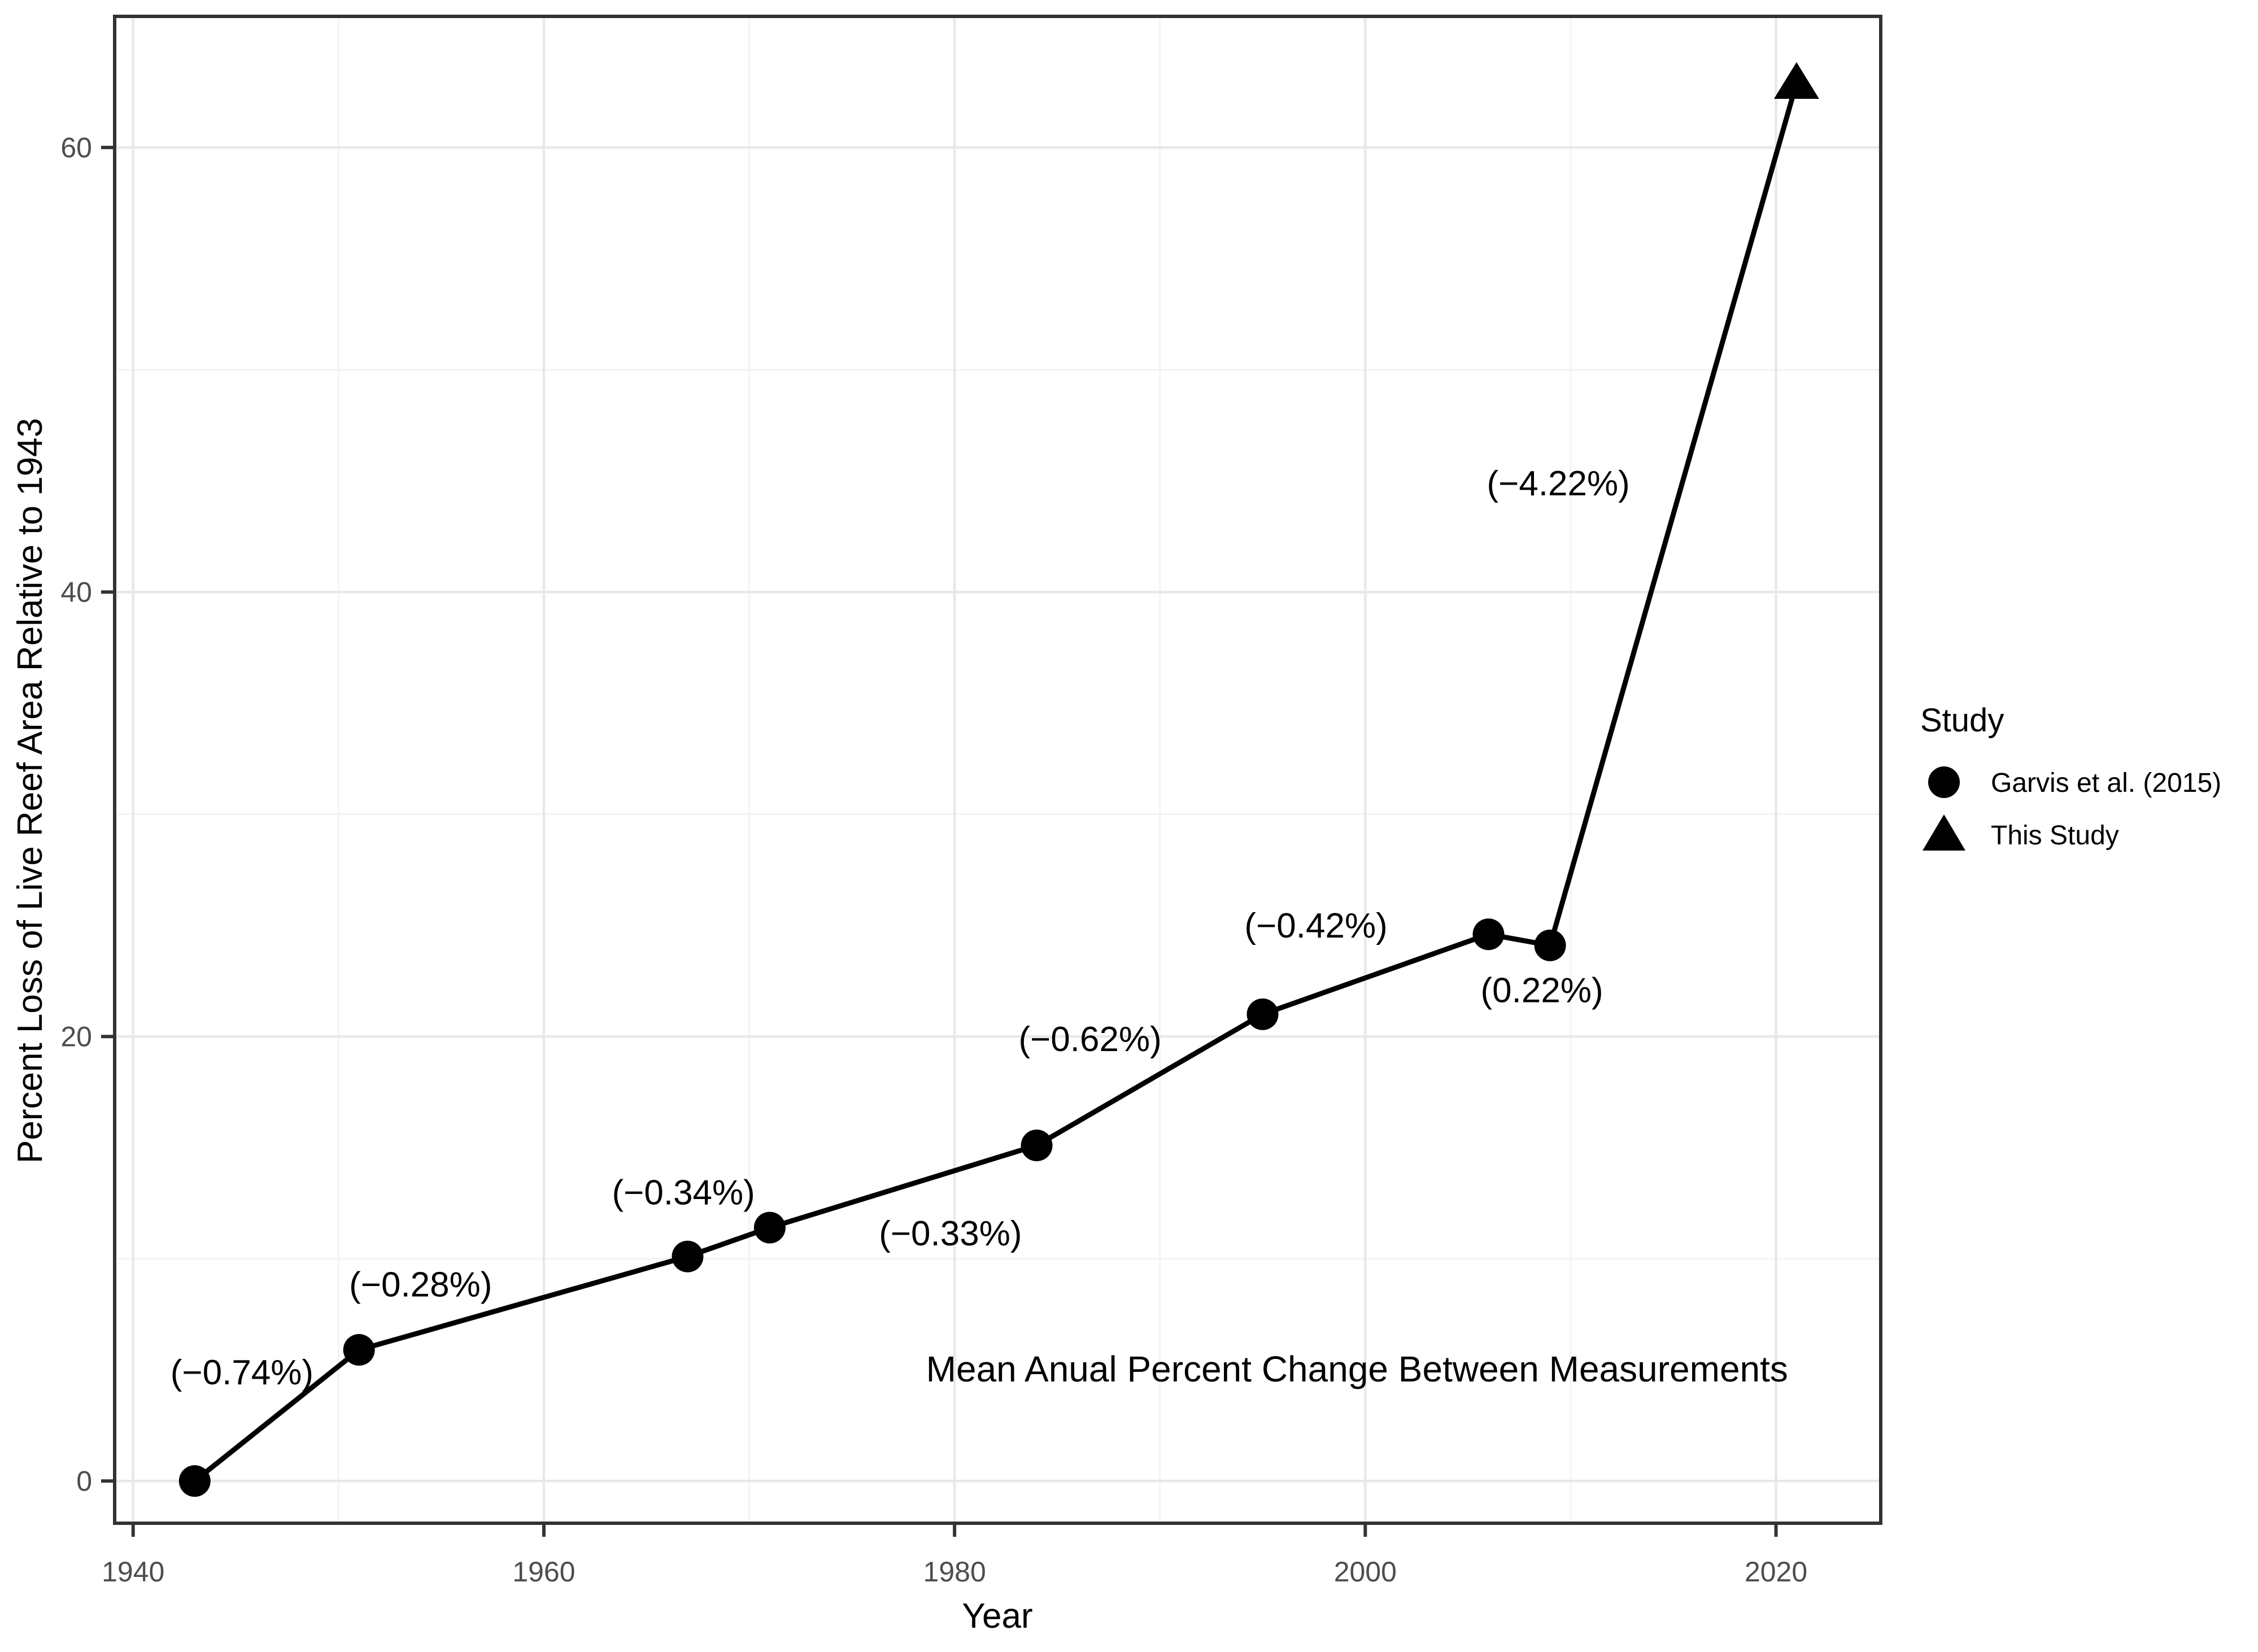  I want to click on legend-item-this-study: This Study, so click(2021, 832).